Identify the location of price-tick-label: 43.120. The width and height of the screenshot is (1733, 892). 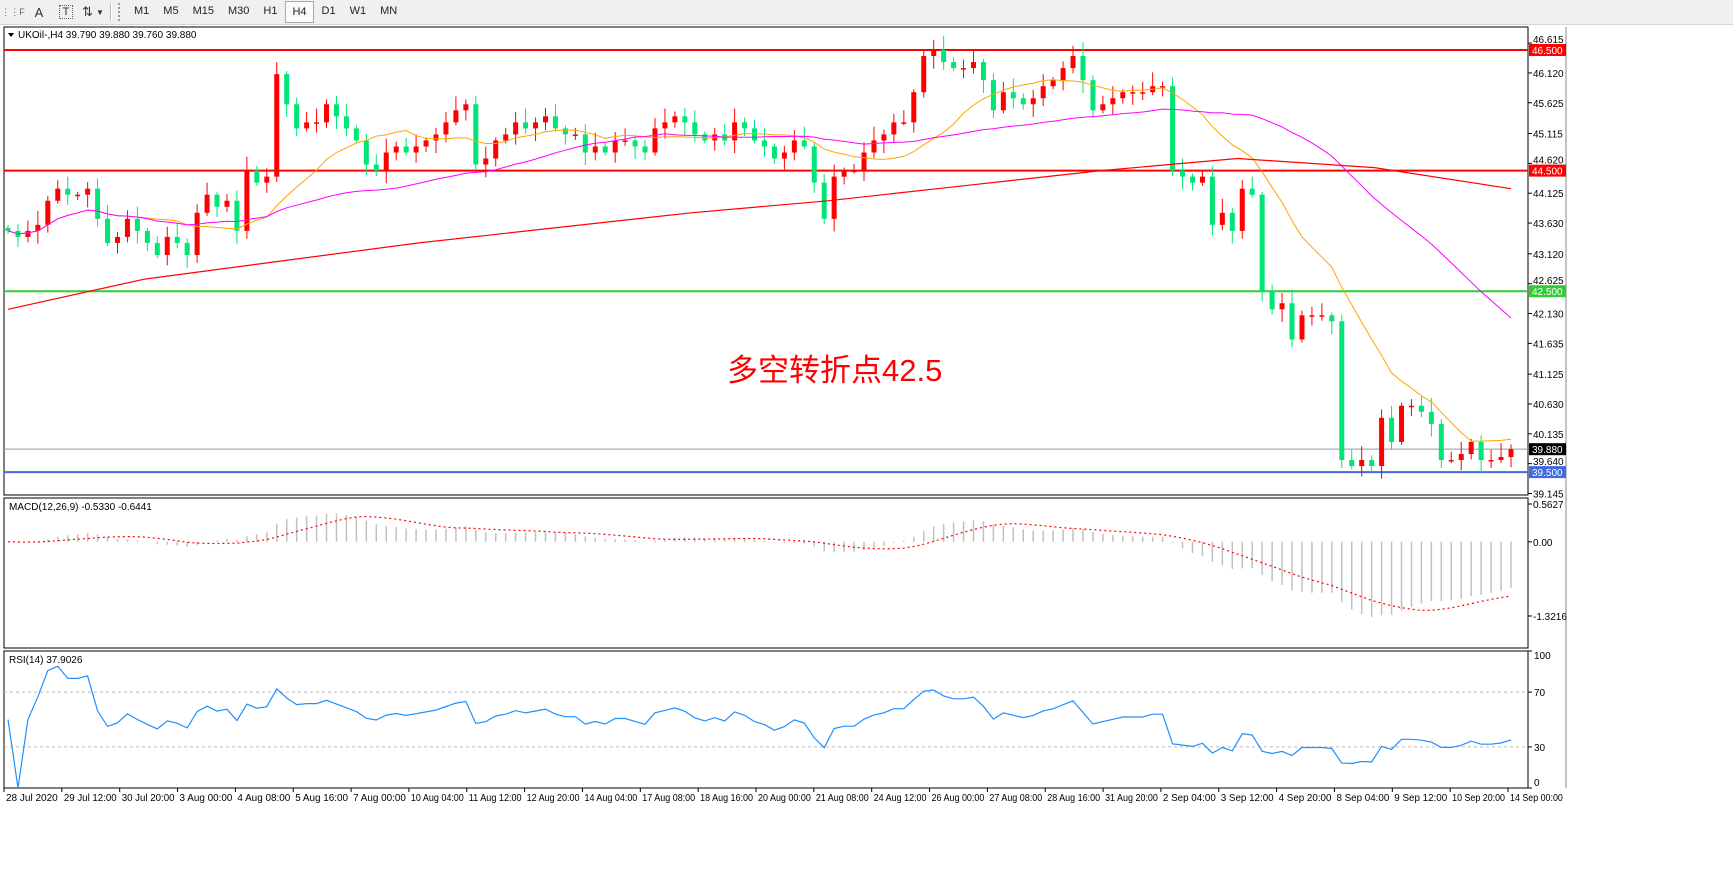
(1548, 255).